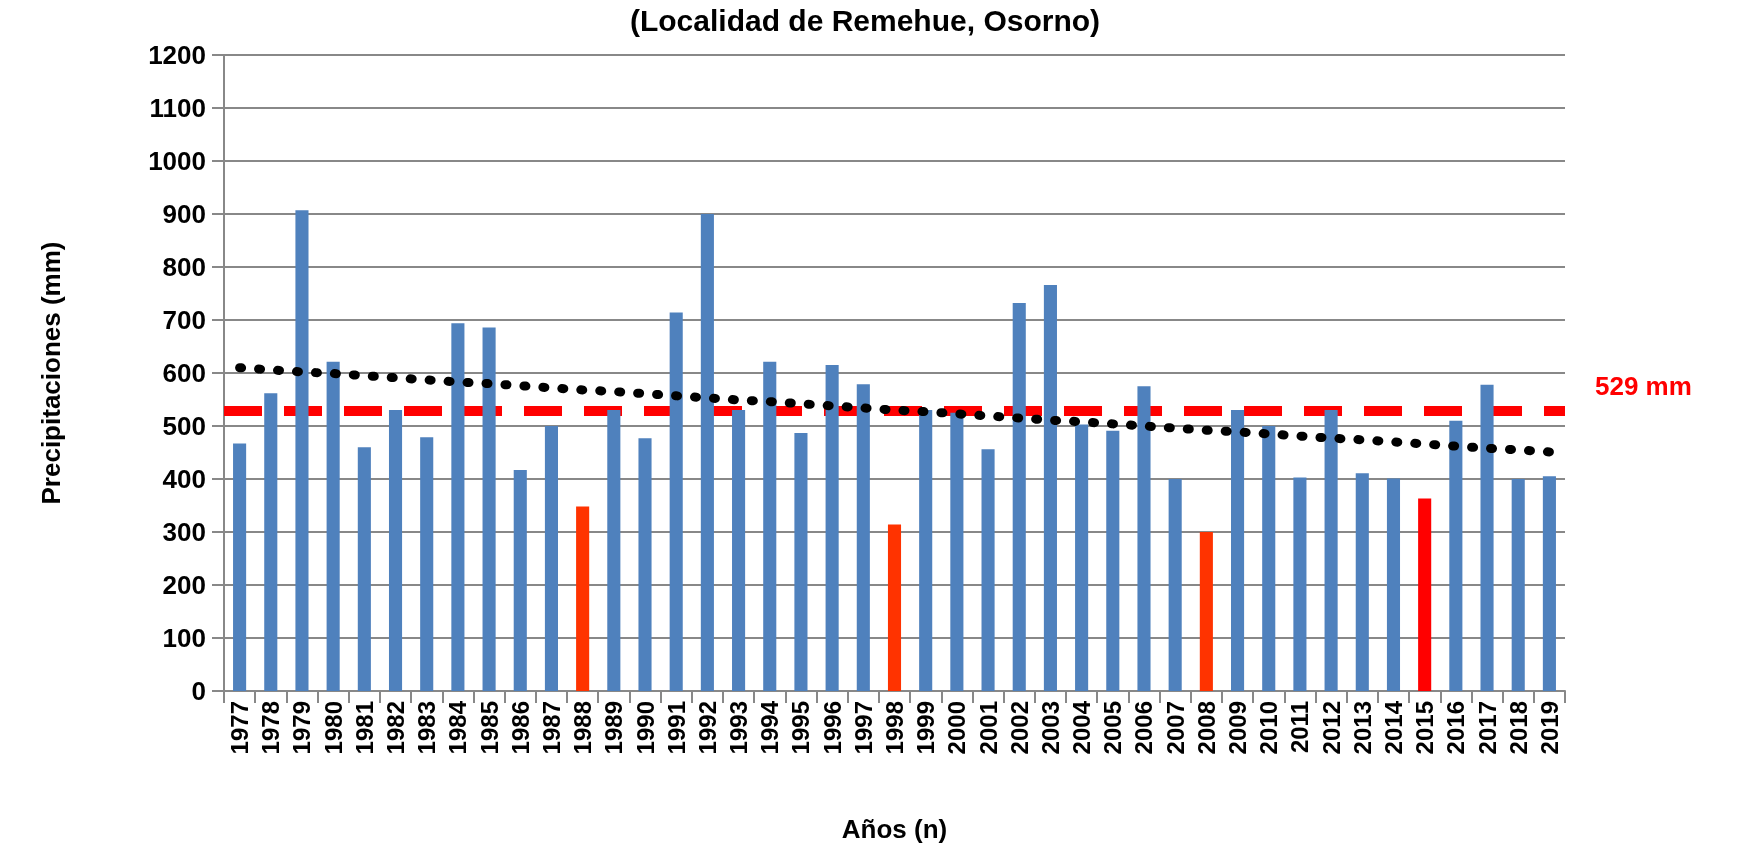 This screenshot has width=1753, height=864. What do you see at coordinates (865, 20) in the screenshot?
I see `chart-title: (Localidad de Remehue, Osorno)` at bounding box center [865, 20].